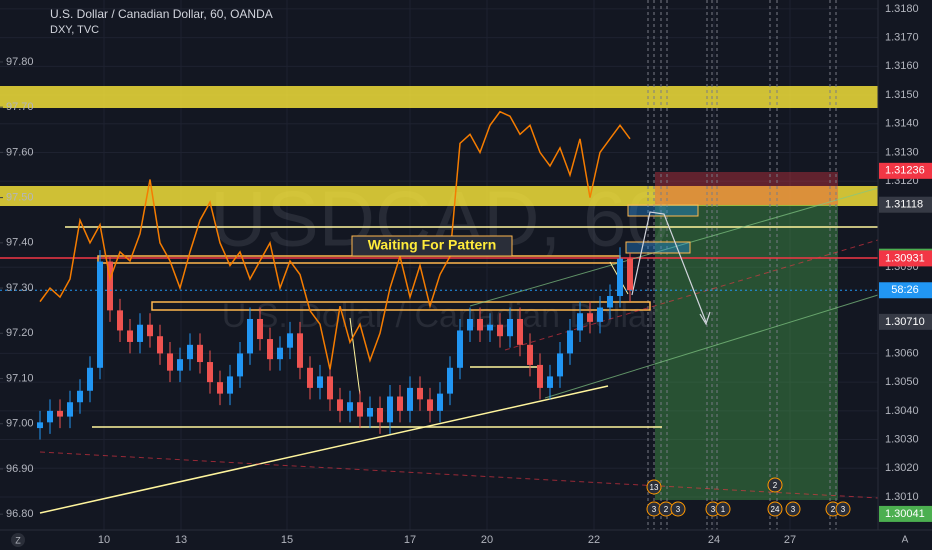  I want to click on countdown-badge, so click(905, 290).